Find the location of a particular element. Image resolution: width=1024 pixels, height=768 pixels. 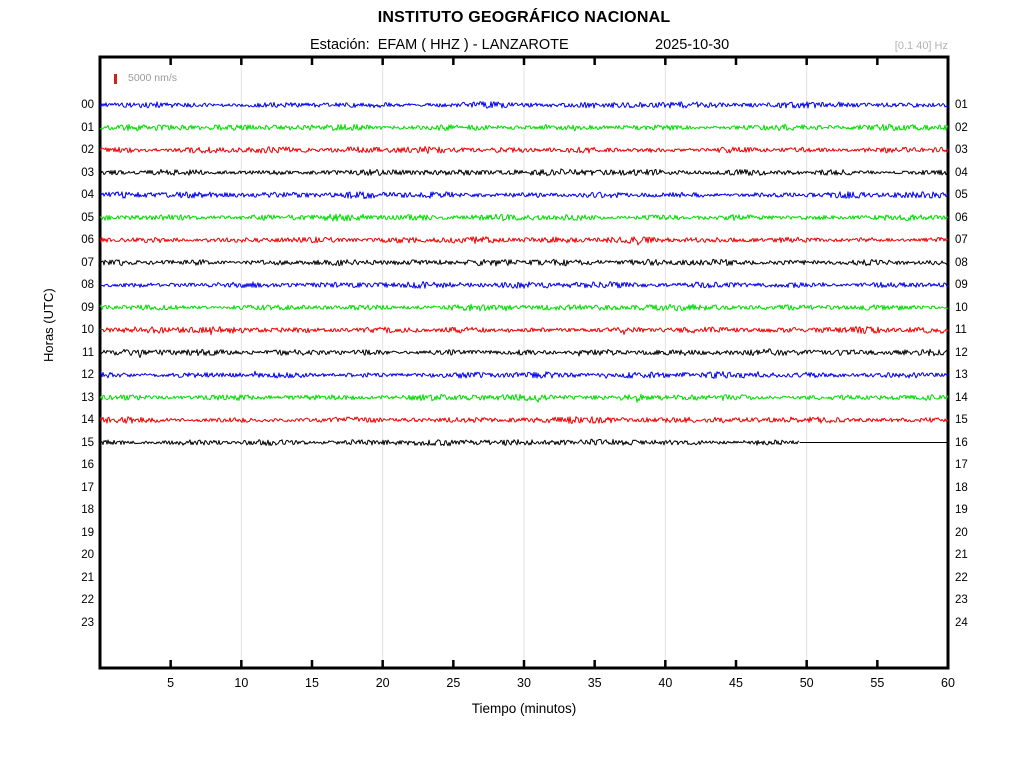

station-value: EFAM ( HHZ ) - LANZAROTE is located at coordinates (473, 45).